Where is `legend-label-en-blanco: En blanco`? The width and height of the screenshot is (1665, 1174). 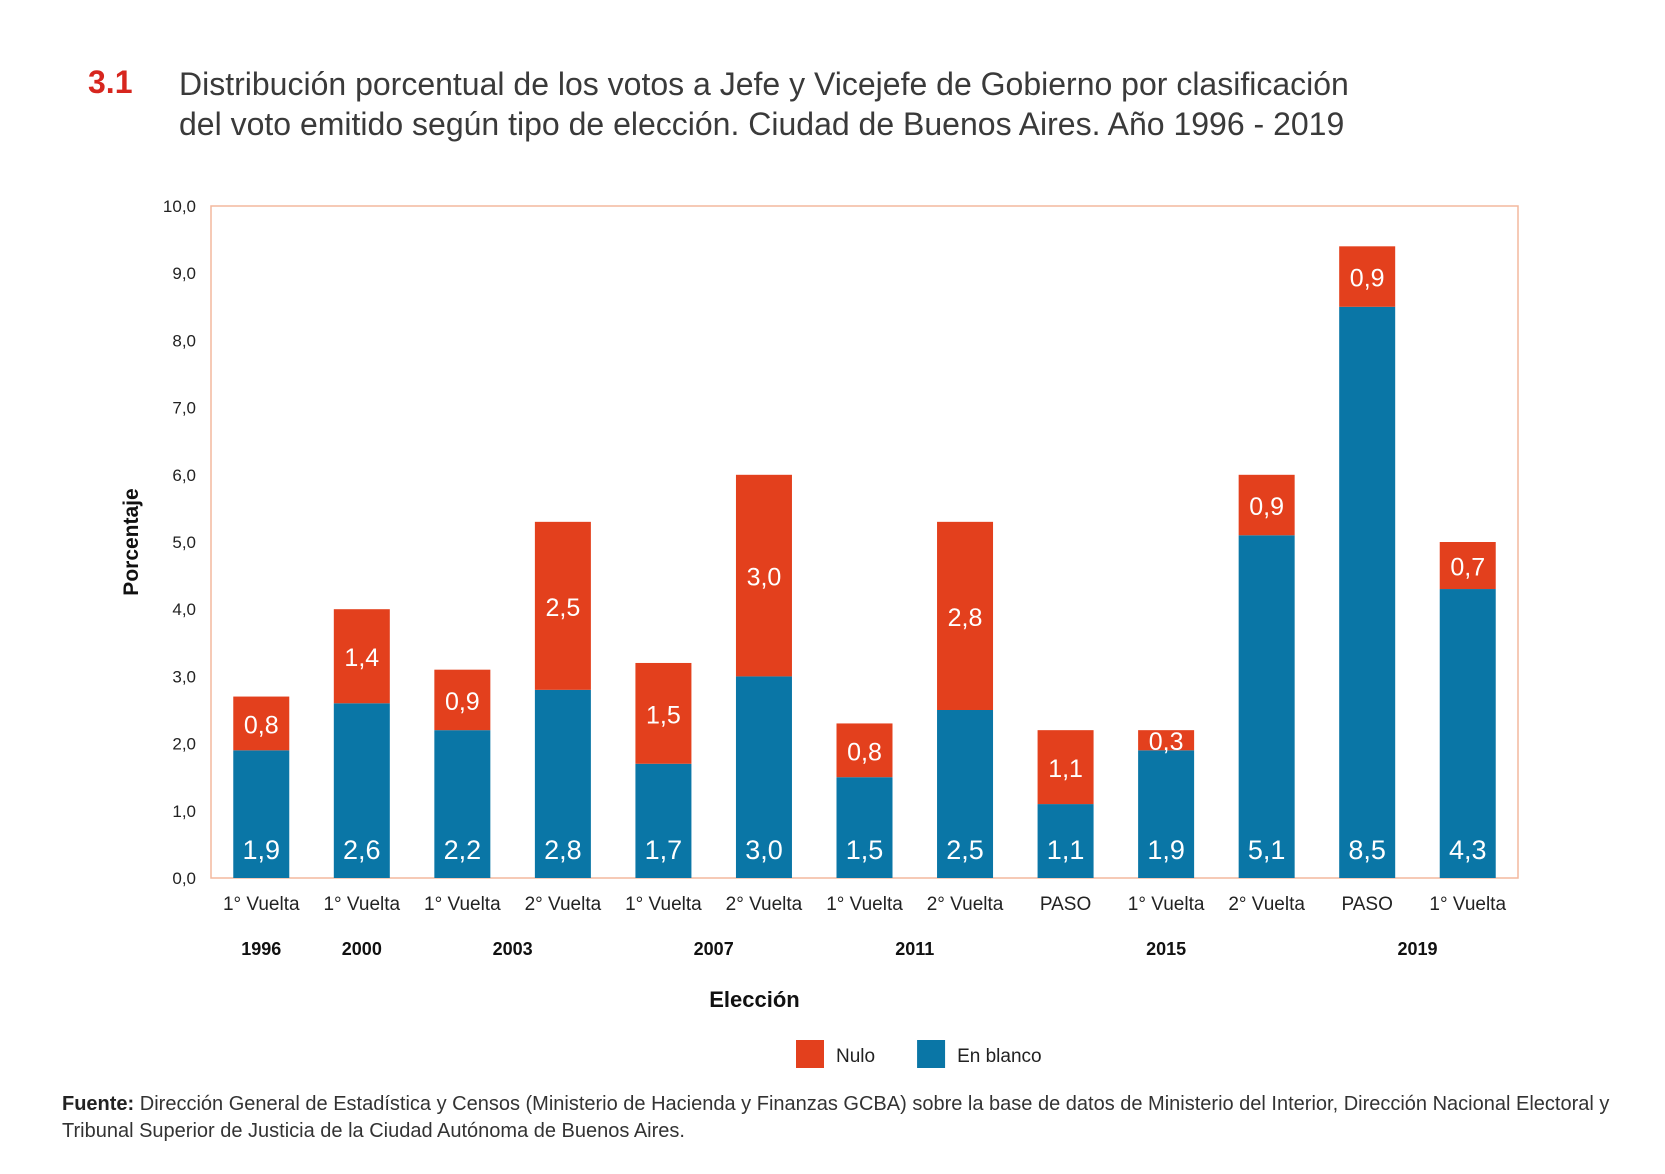
legend-label-en-blanco: En blanco is located at coordinates (999, 1056).